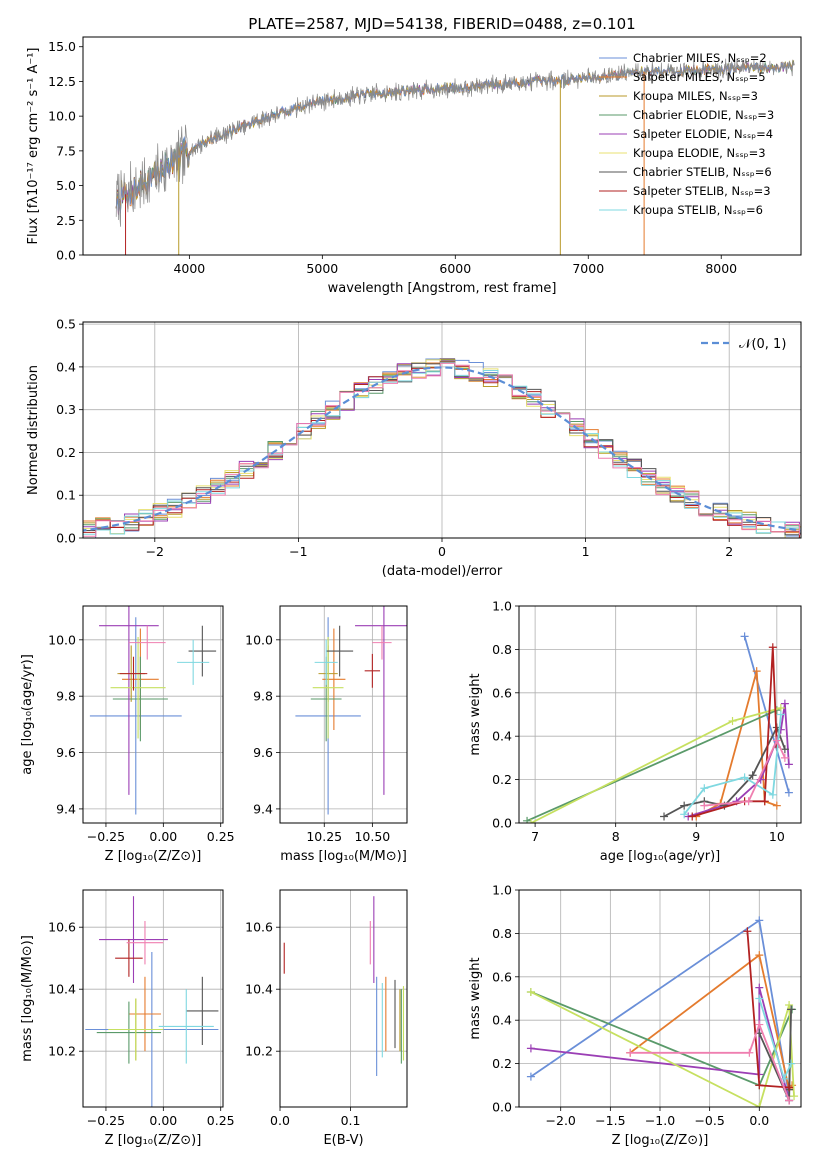 This screenshot has height=1170, width=819. I want to click on residuals-ytick-label: 0.5, so click(66, 324).